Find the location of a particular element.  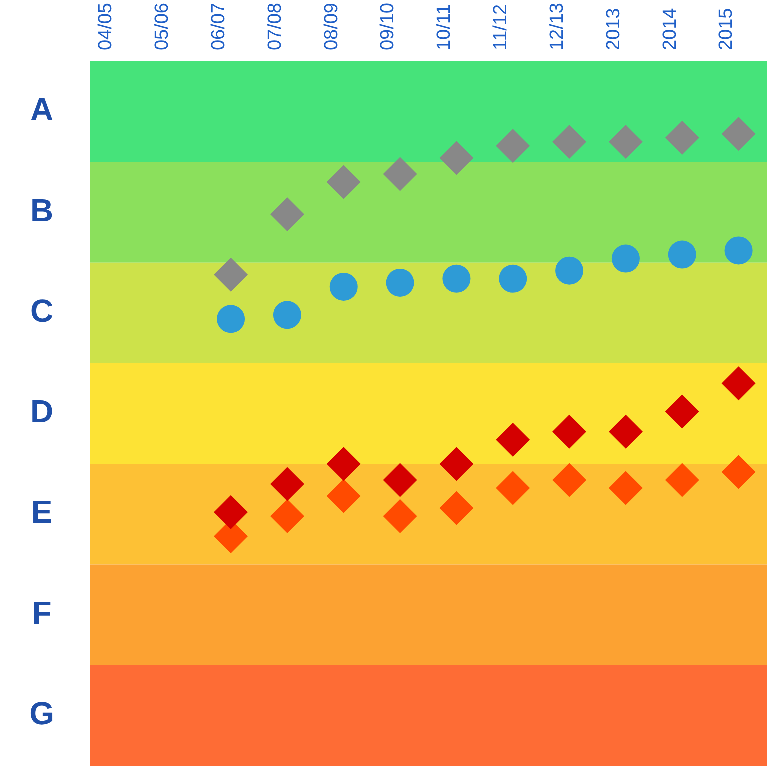

x-tick-label: 07/08 is located at coordinates (275, 27).